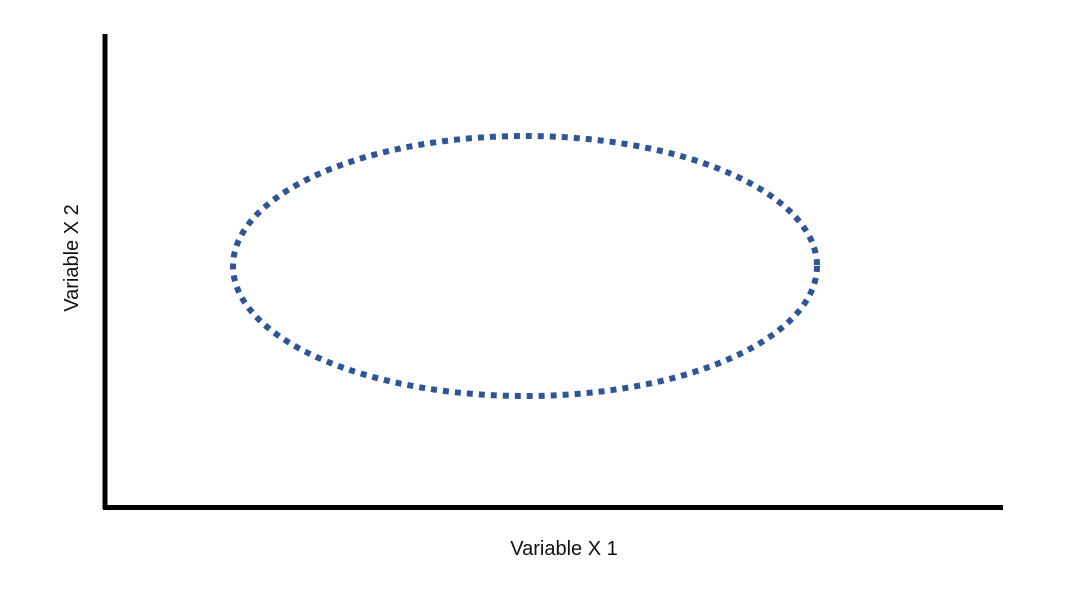 The width and height of the screenshot is (1069, 591). Describe the element at coordinates (72, 257) in the screenshot. I see `y-axis-label: Variable X 2` at that location.